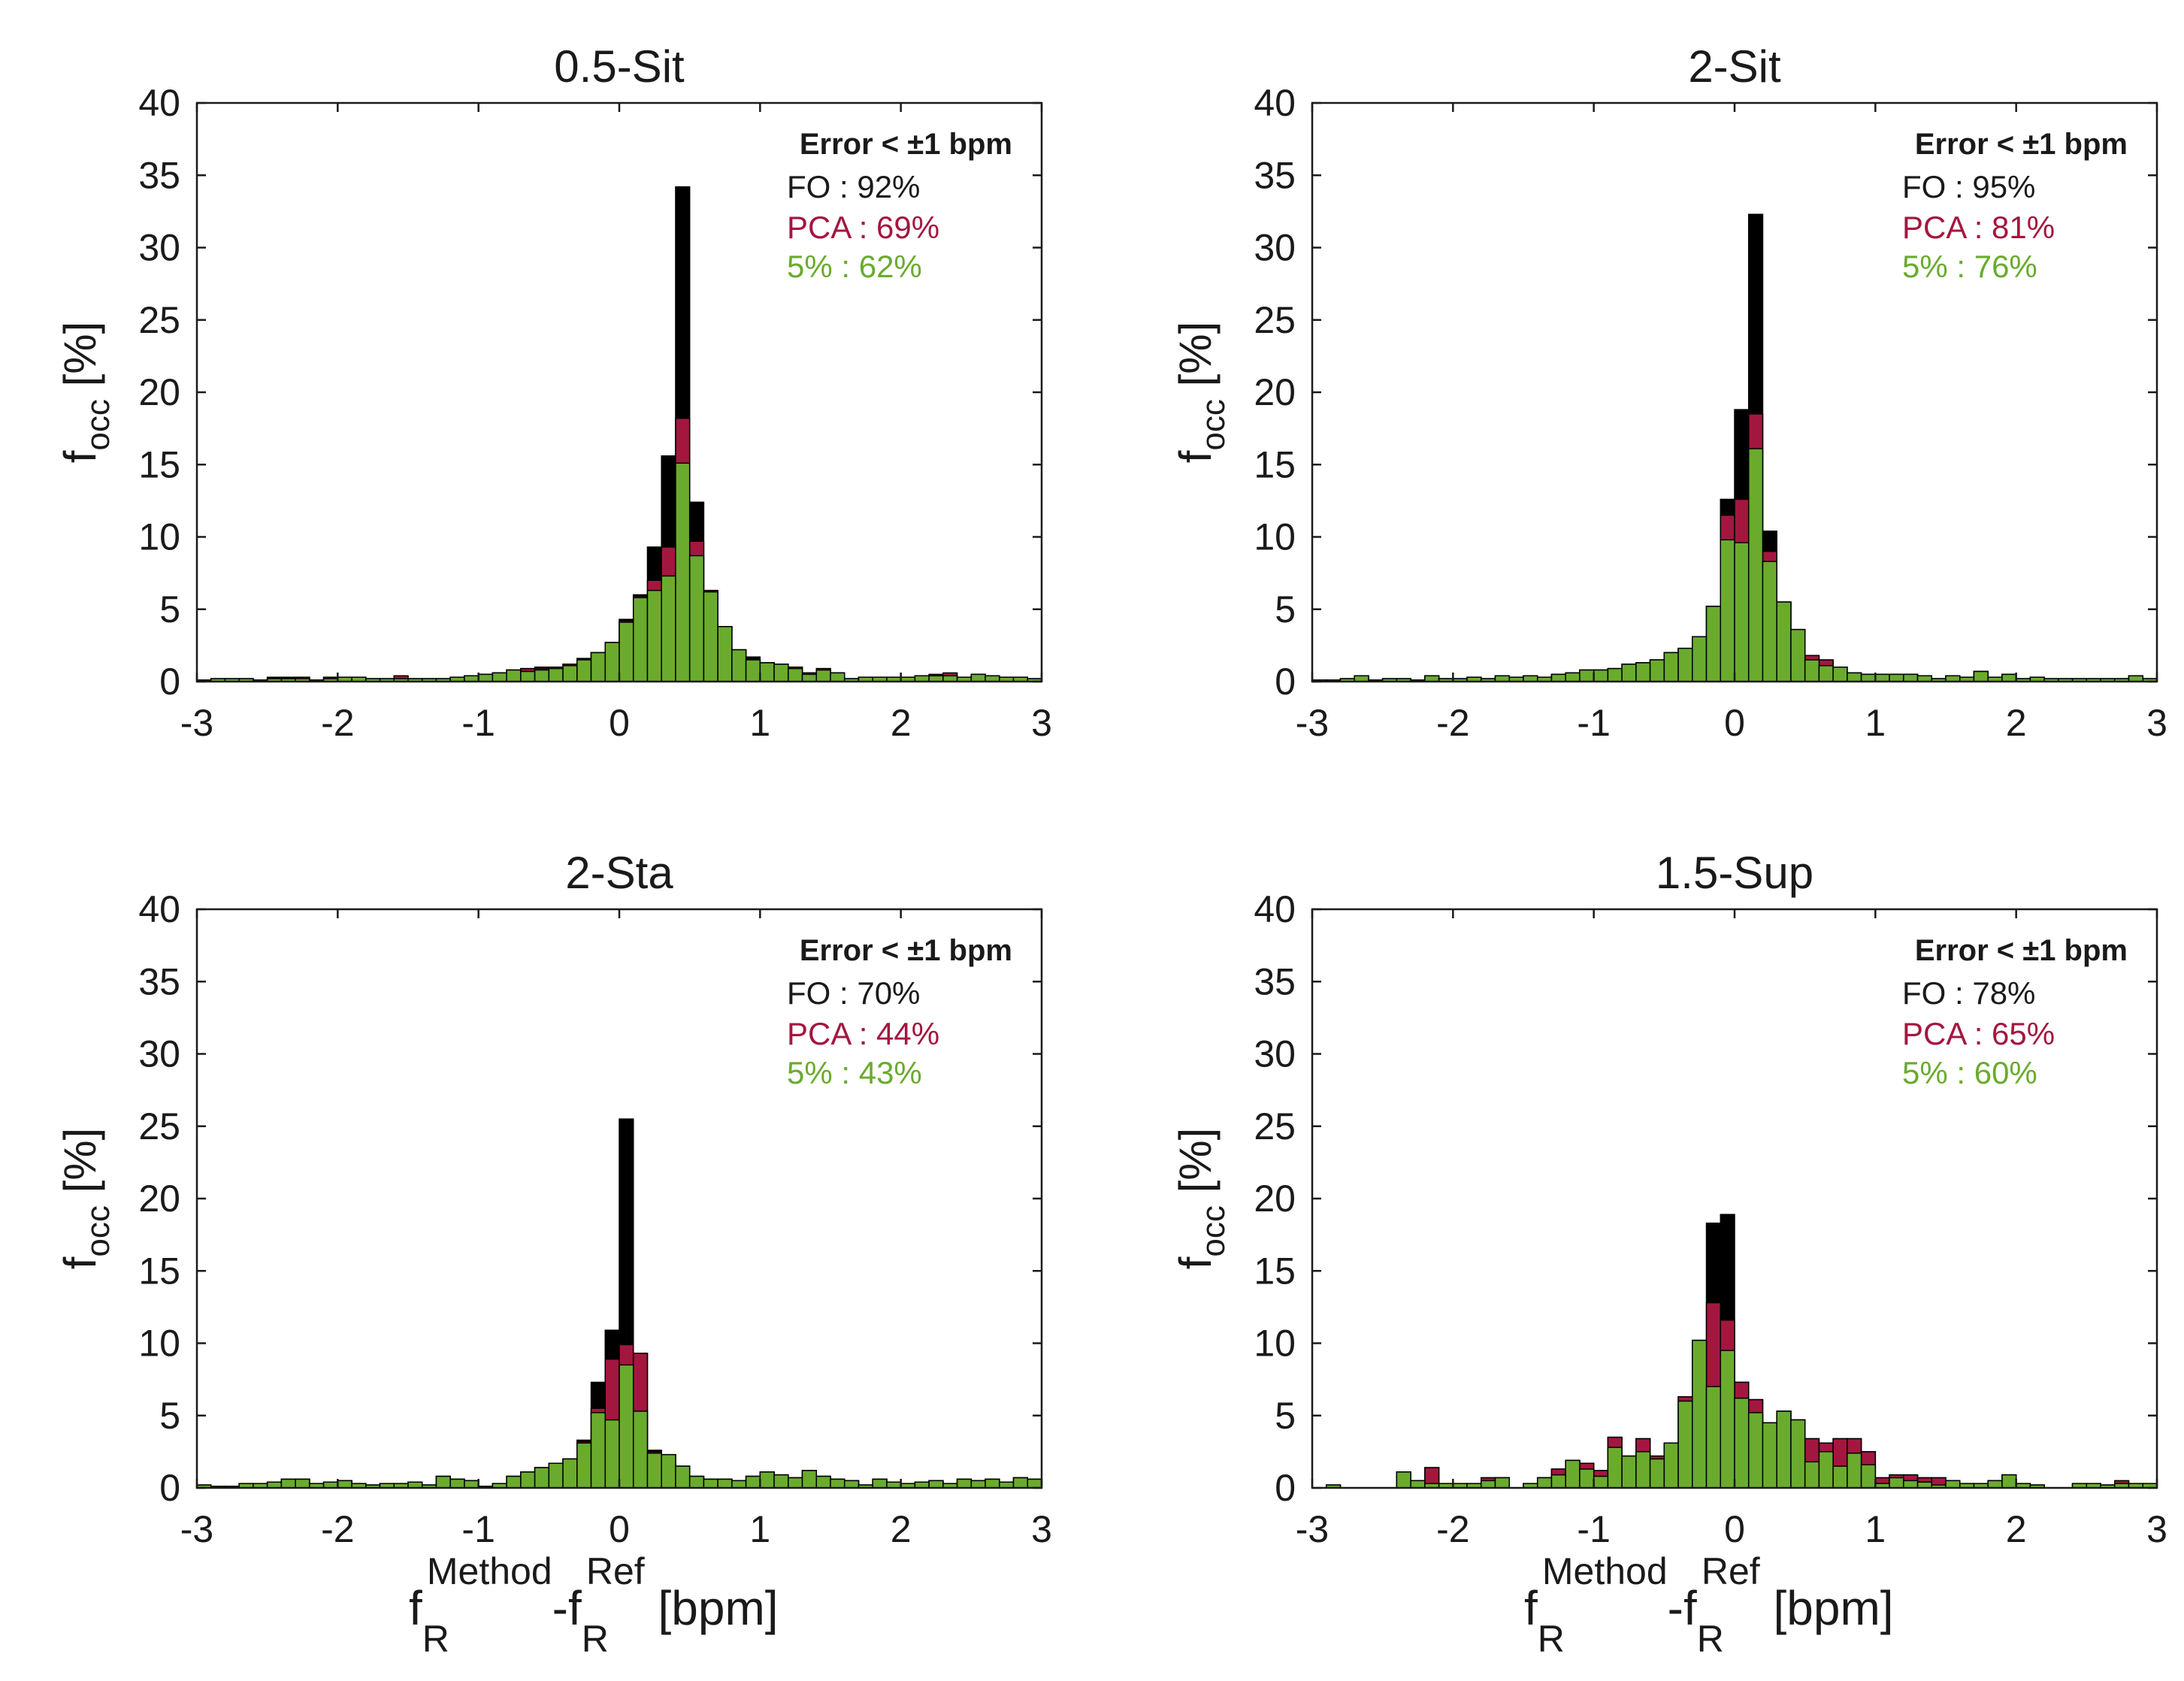  I want to click on annotation-pca: PCA : 65%, so click(1978, 1033).